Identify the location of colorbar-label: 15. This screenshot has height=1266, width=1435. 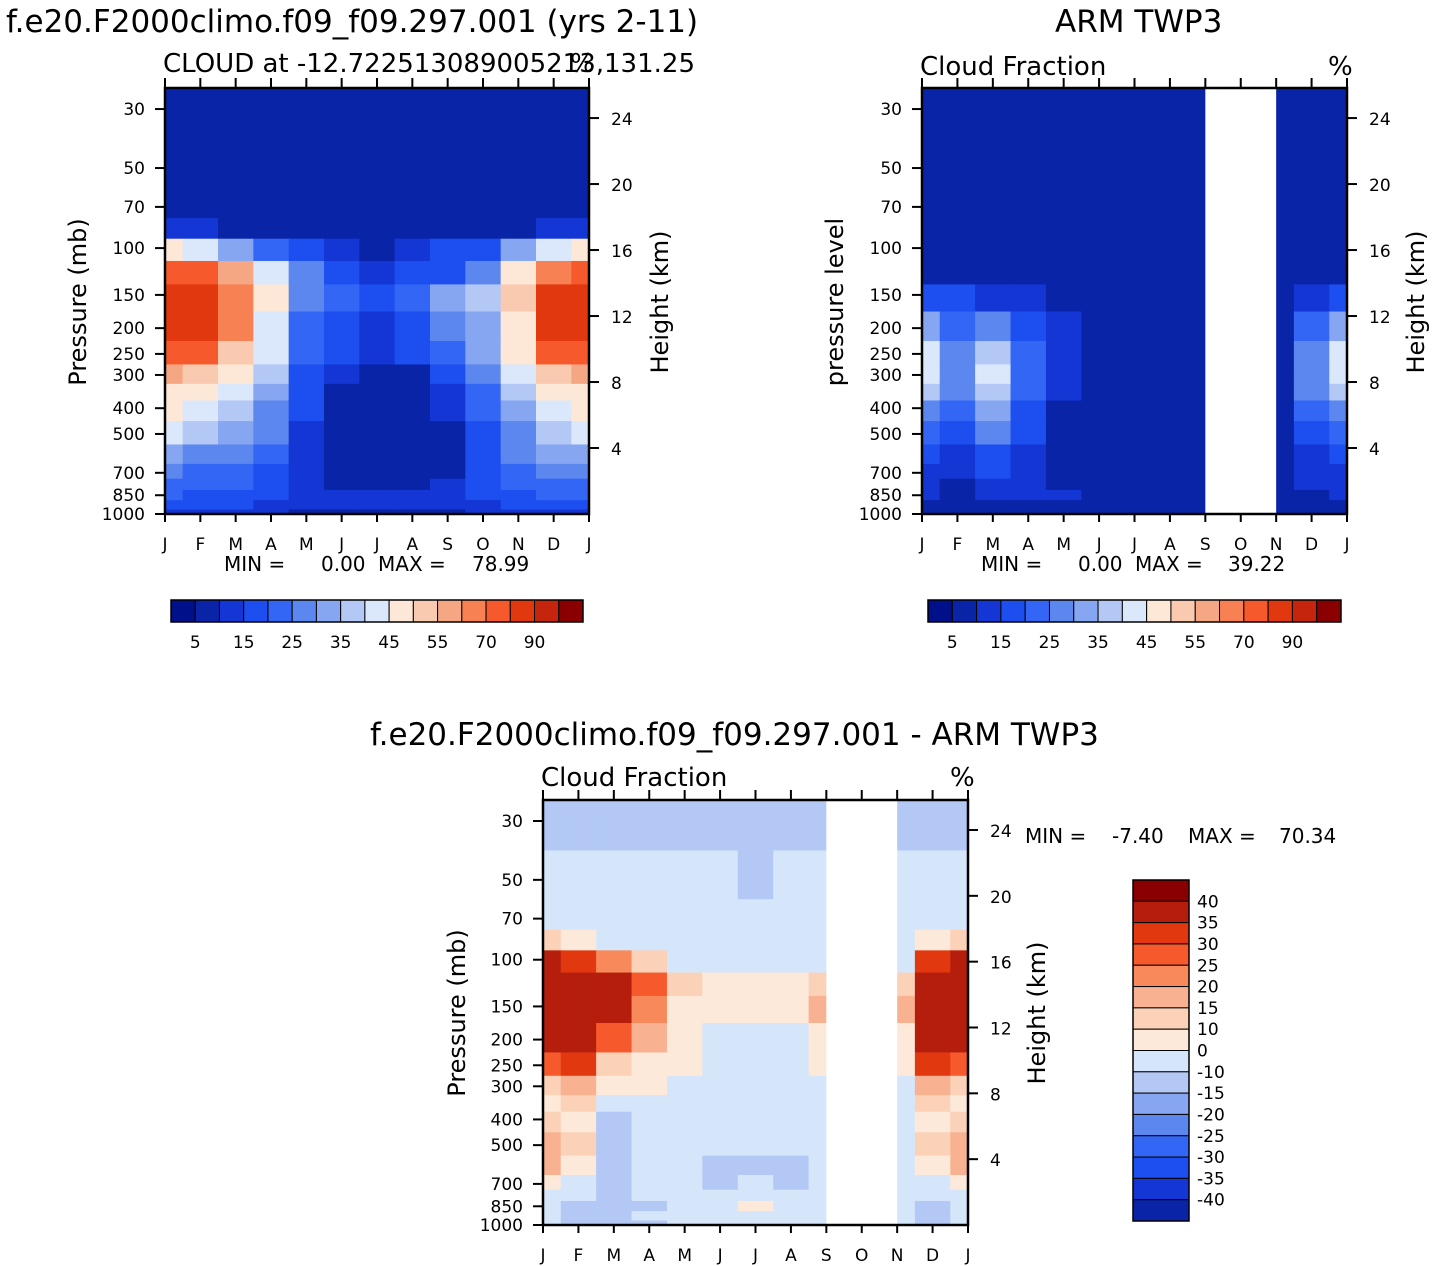
(1208, 1009).